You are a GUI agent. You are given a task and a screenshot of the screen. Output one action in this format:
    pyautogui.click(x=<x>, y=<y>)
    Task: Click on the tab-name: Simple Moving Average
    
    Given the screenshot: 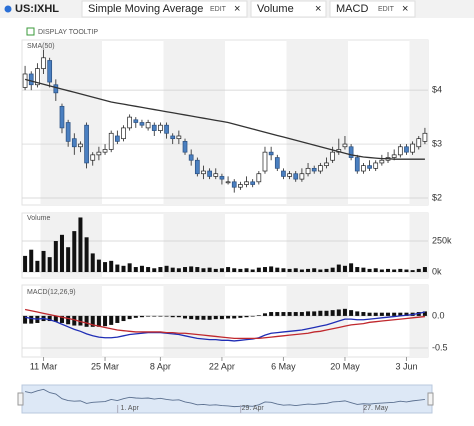 What is the action you would take?
    pyautogui.click(x=145, y=9)
    